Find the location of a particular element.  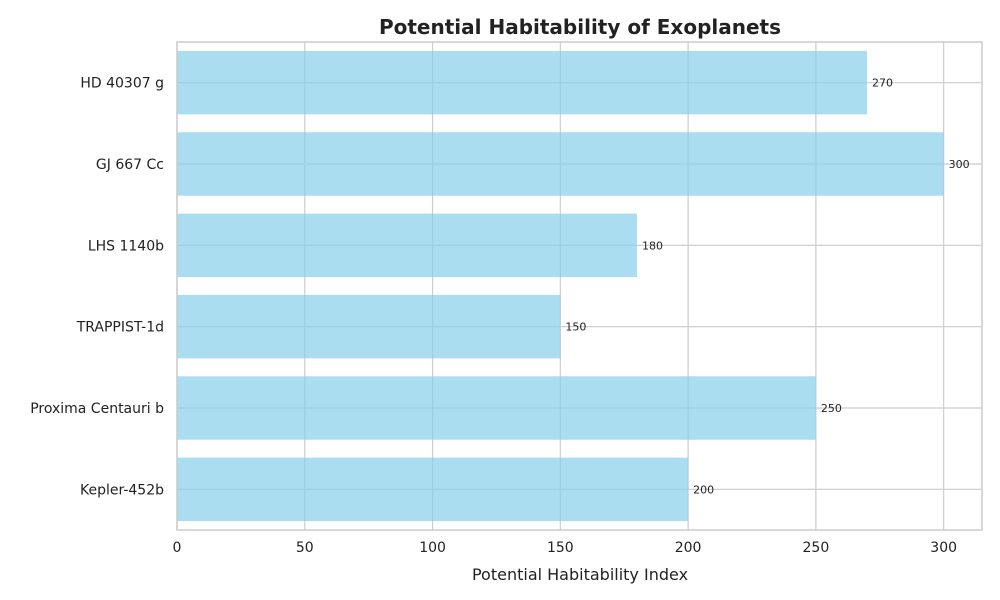

bar-gj-667-cc is located at coordinates (560, 163).